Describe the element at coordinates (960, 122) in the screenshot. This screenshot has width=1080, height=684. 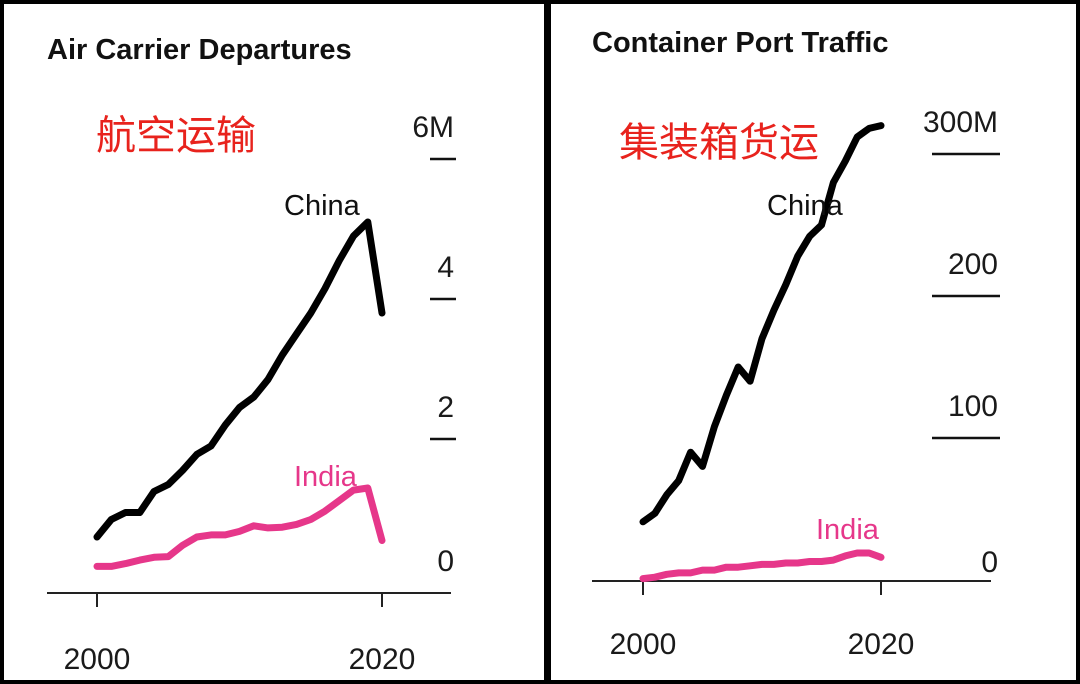
I see `port-y-tick-label: 300M` at that location.